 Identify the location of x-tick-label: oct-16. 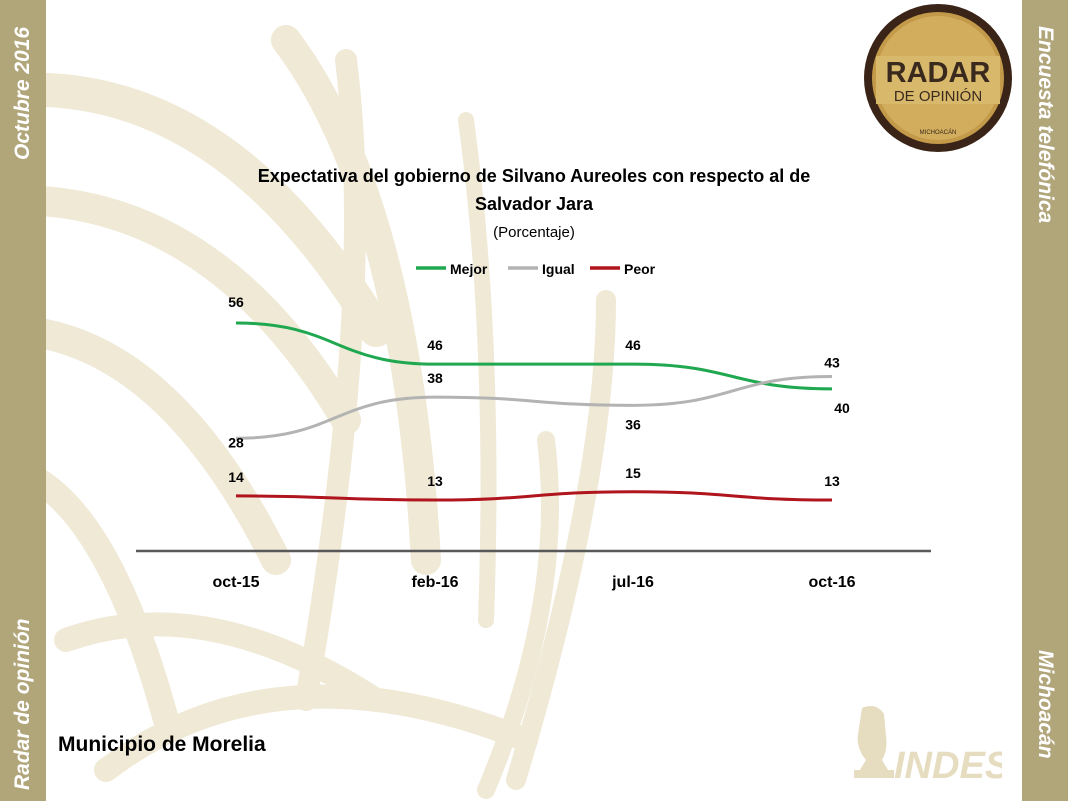
(831, 582).